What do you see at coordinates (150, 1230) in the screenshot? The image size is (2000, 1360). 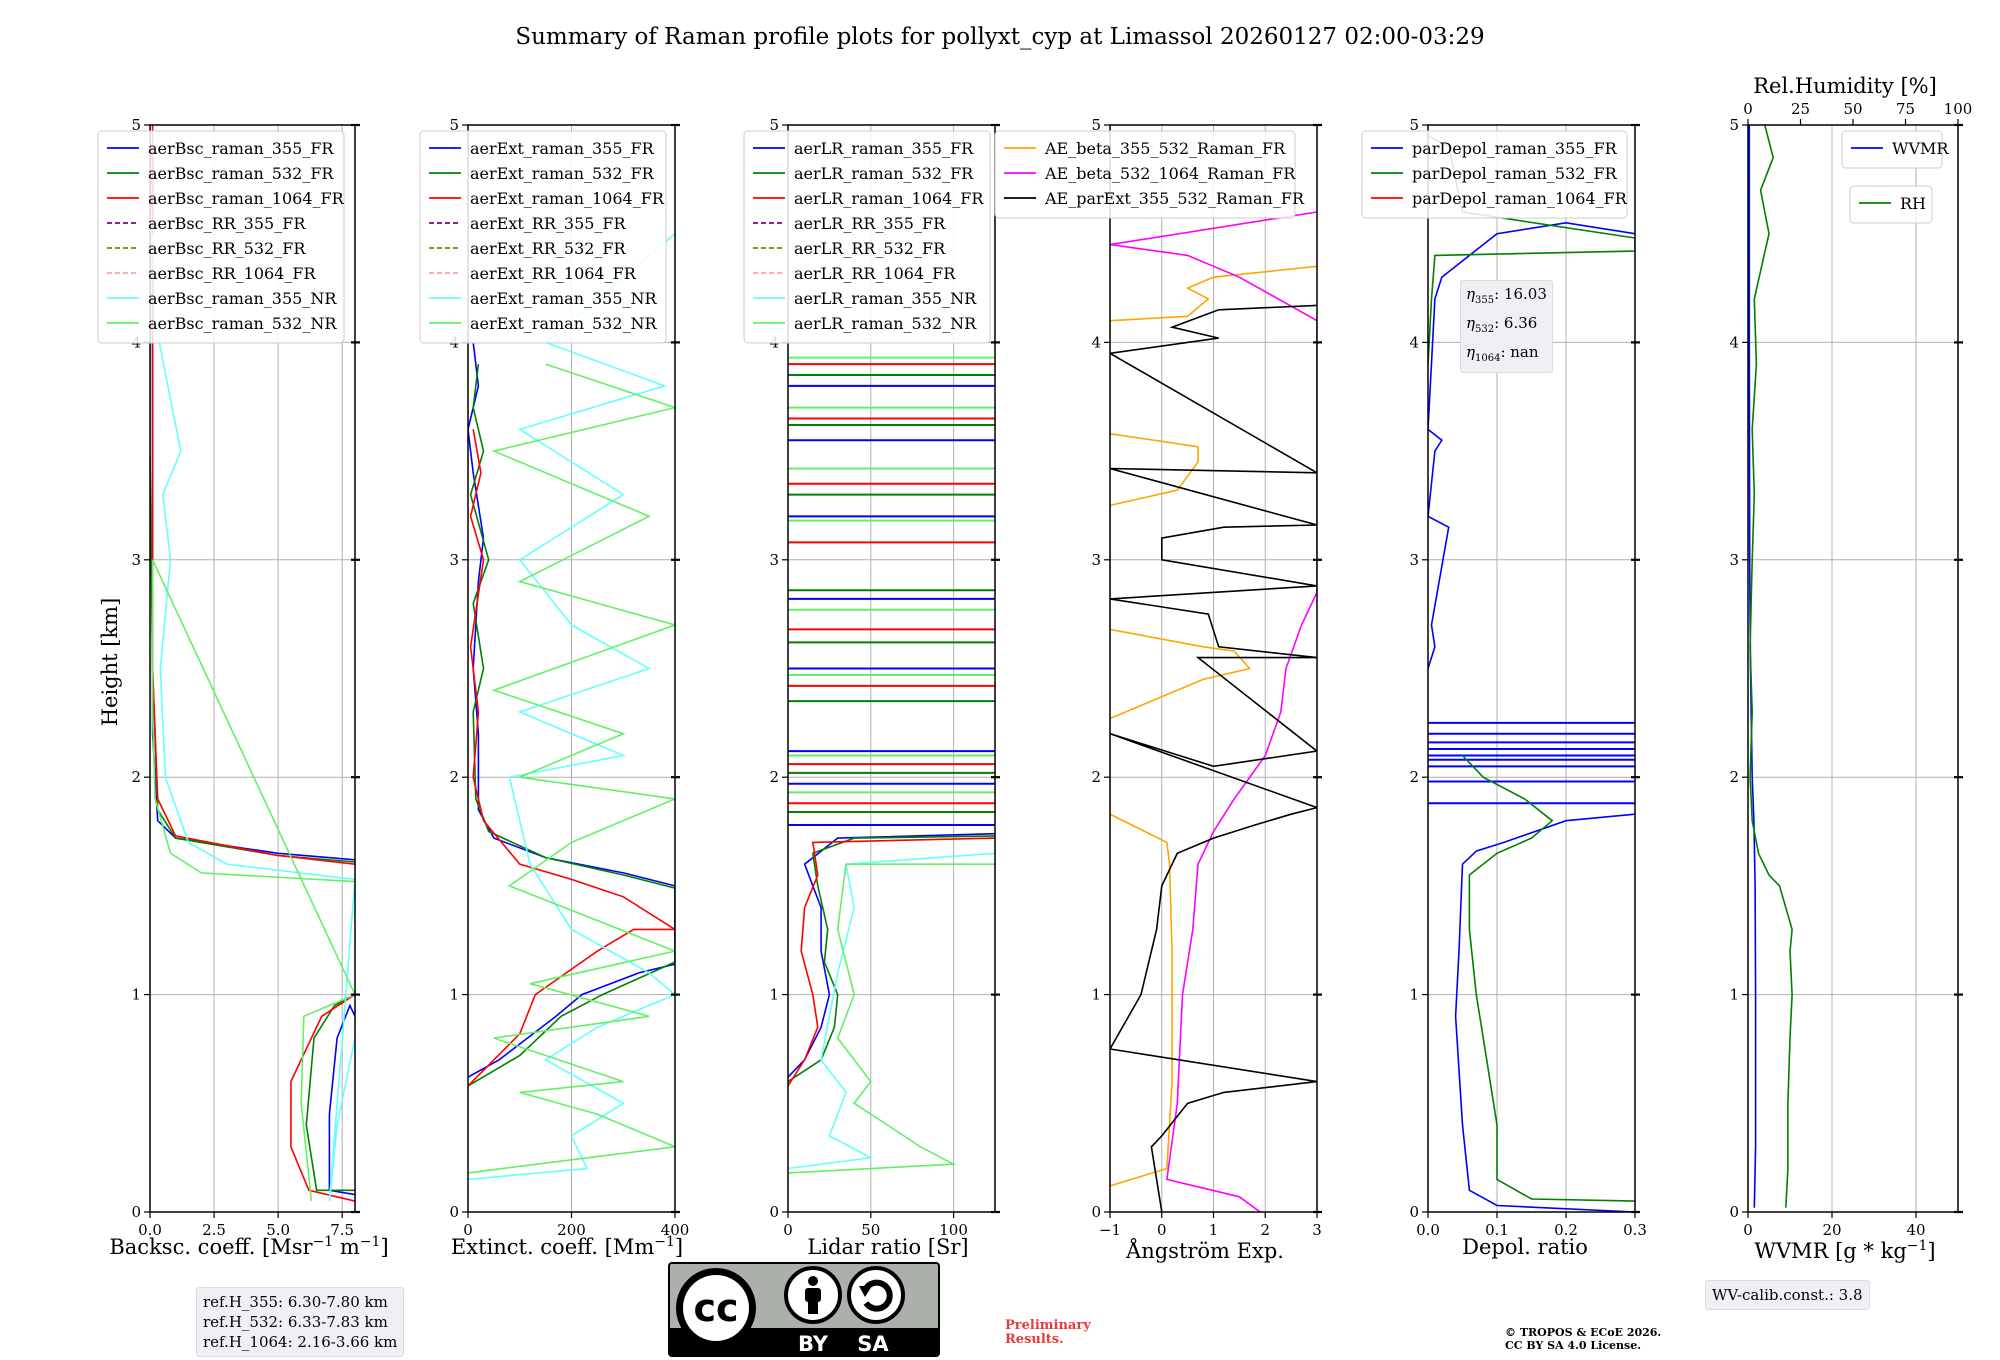 I see `bsc-x-tick-label: 0.0` at bounding box center [150, 1230].